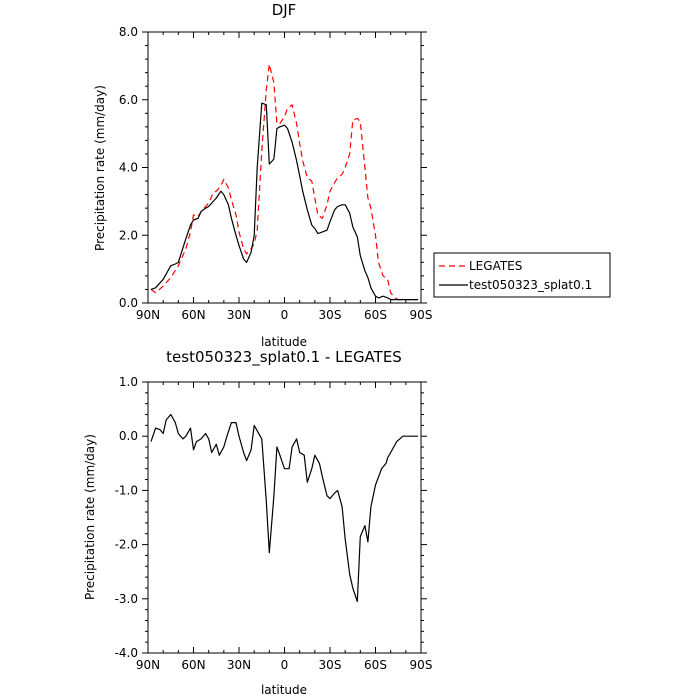 This screenshot has width=700, height=700. Describe the element at coordinates (126, 545) in the screenshot. I see `y-tick-label: -2.0` at that location.